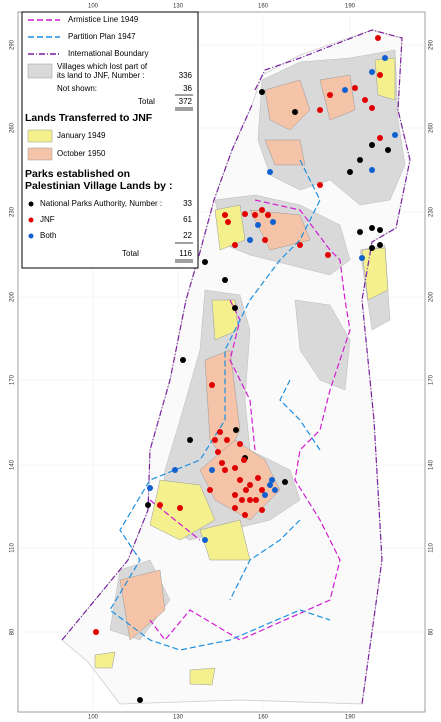  I want to click on legend-number: 336, so click(186, 75).